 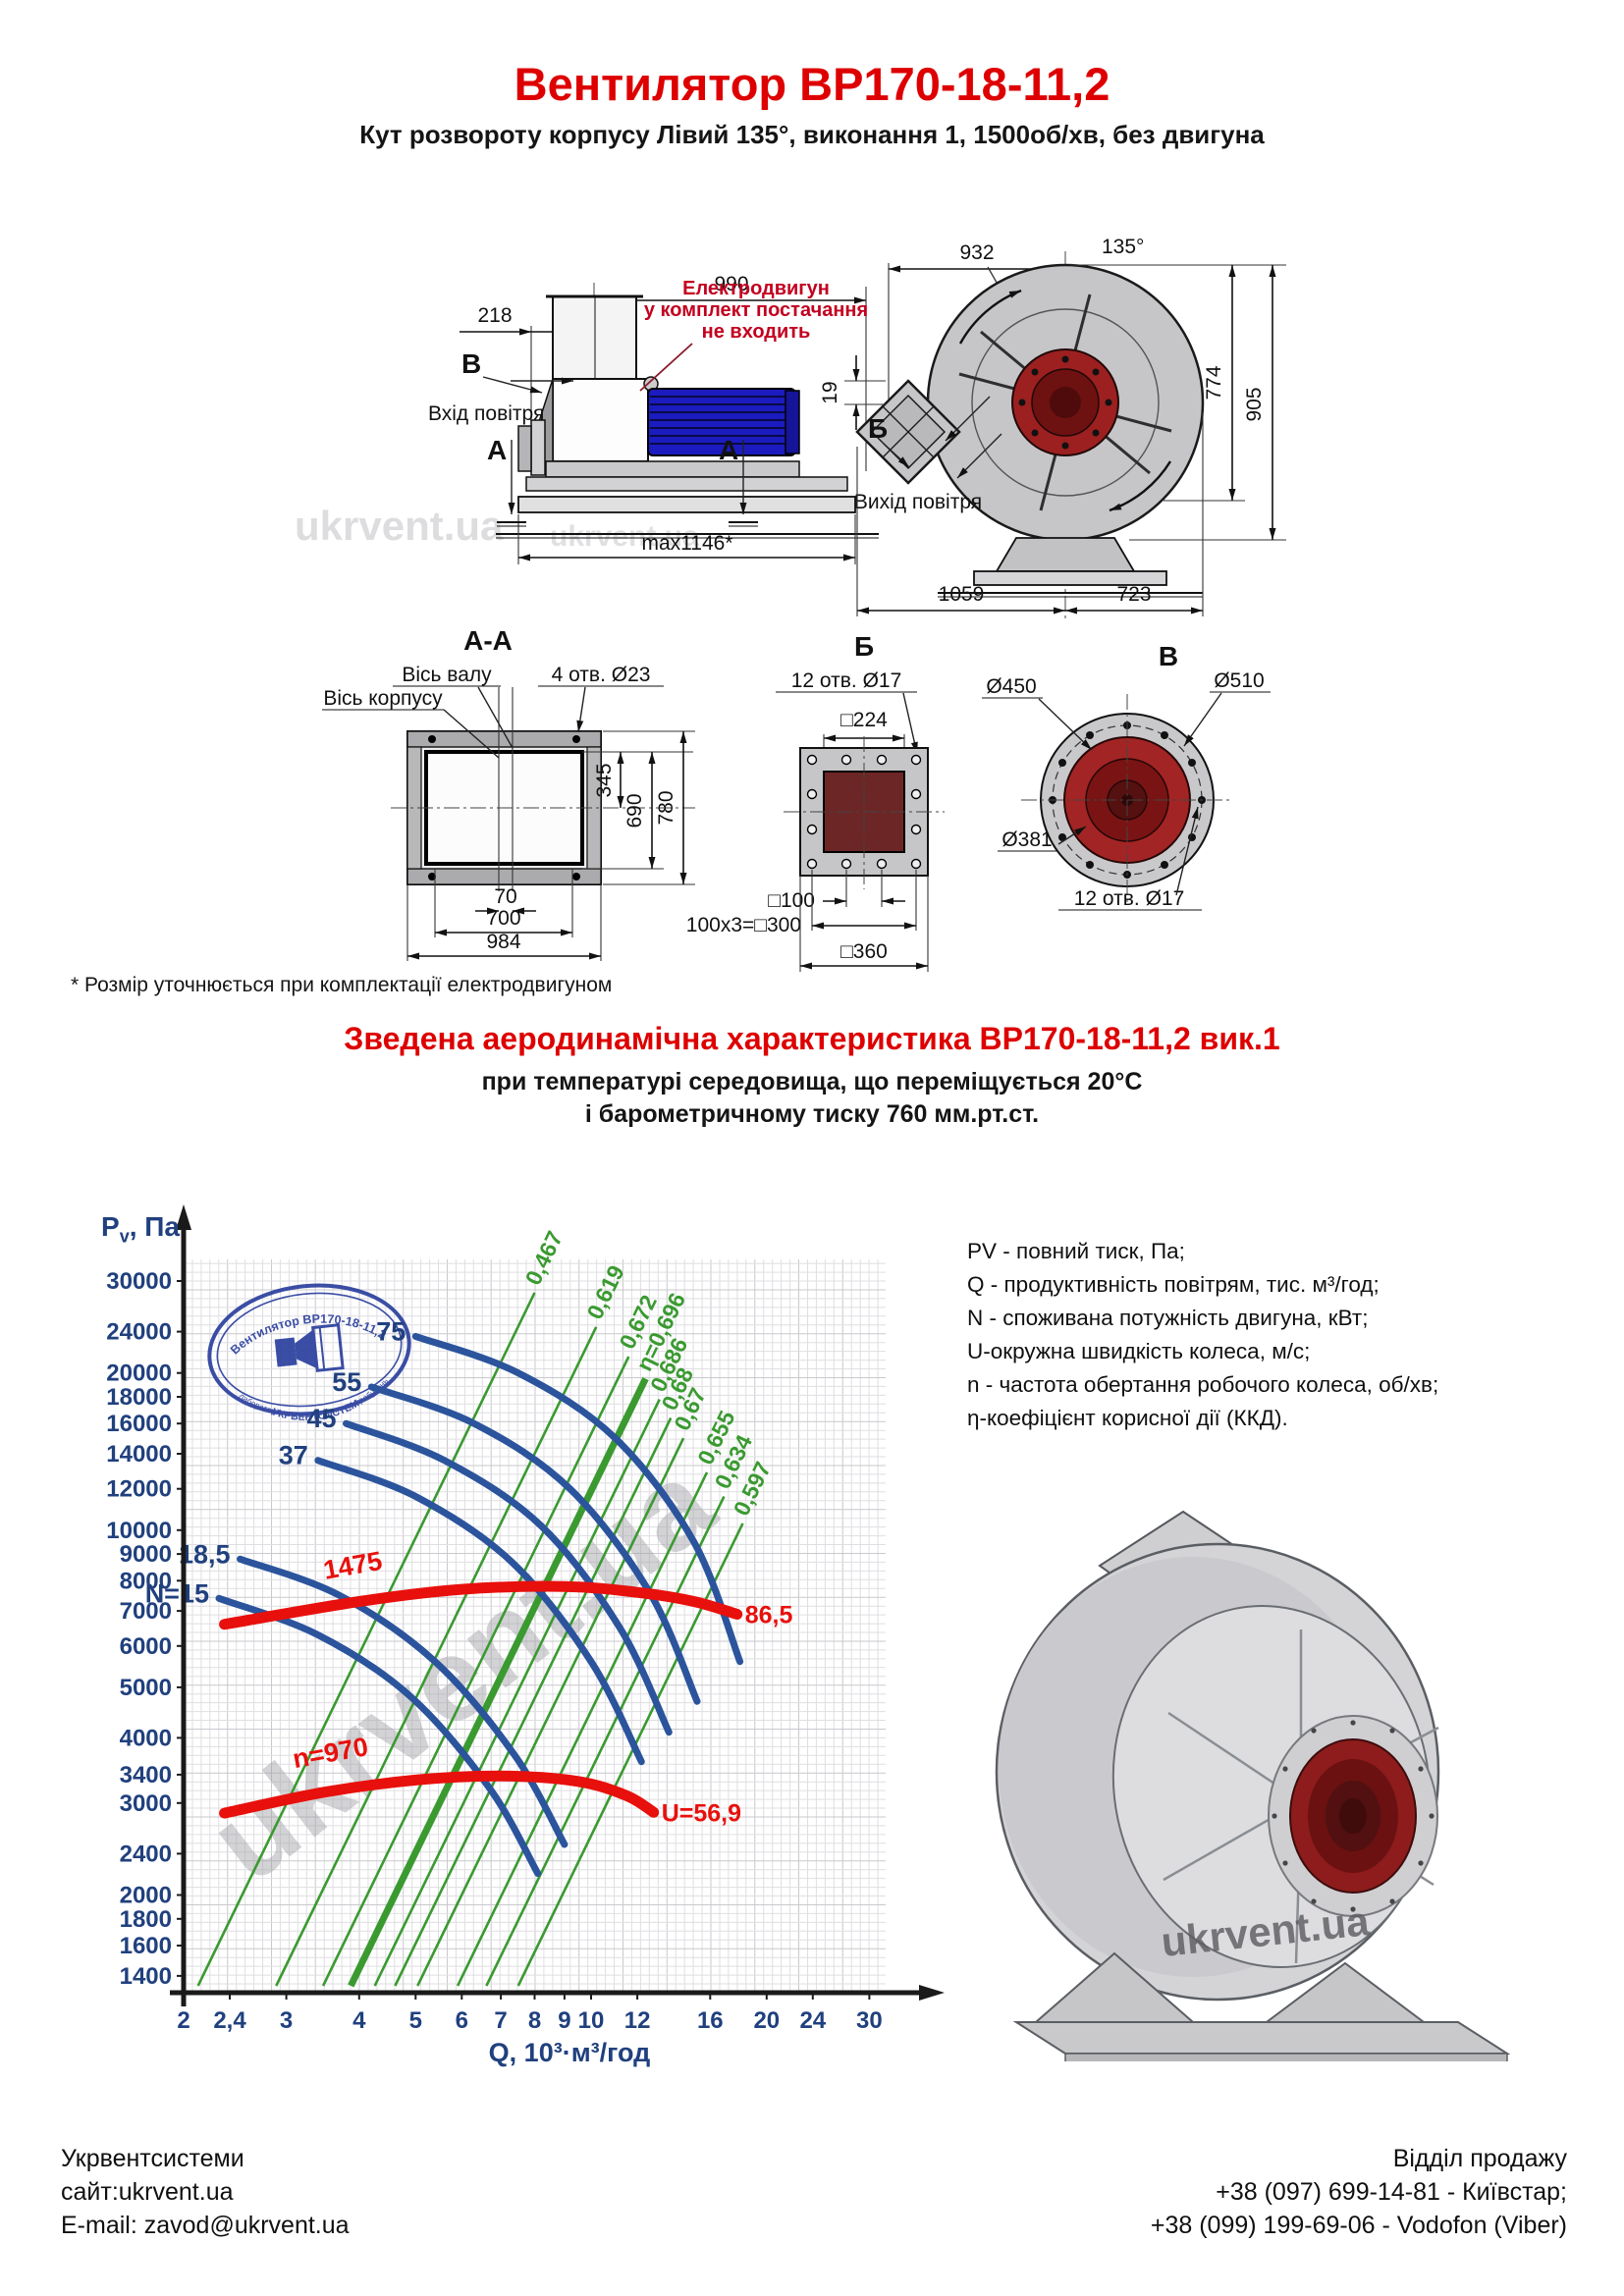 I want to click on section-aa-drawing: А-А Вісь валу Вісь корпусу 4 отв. Ø23, so click(x=508, y=793).